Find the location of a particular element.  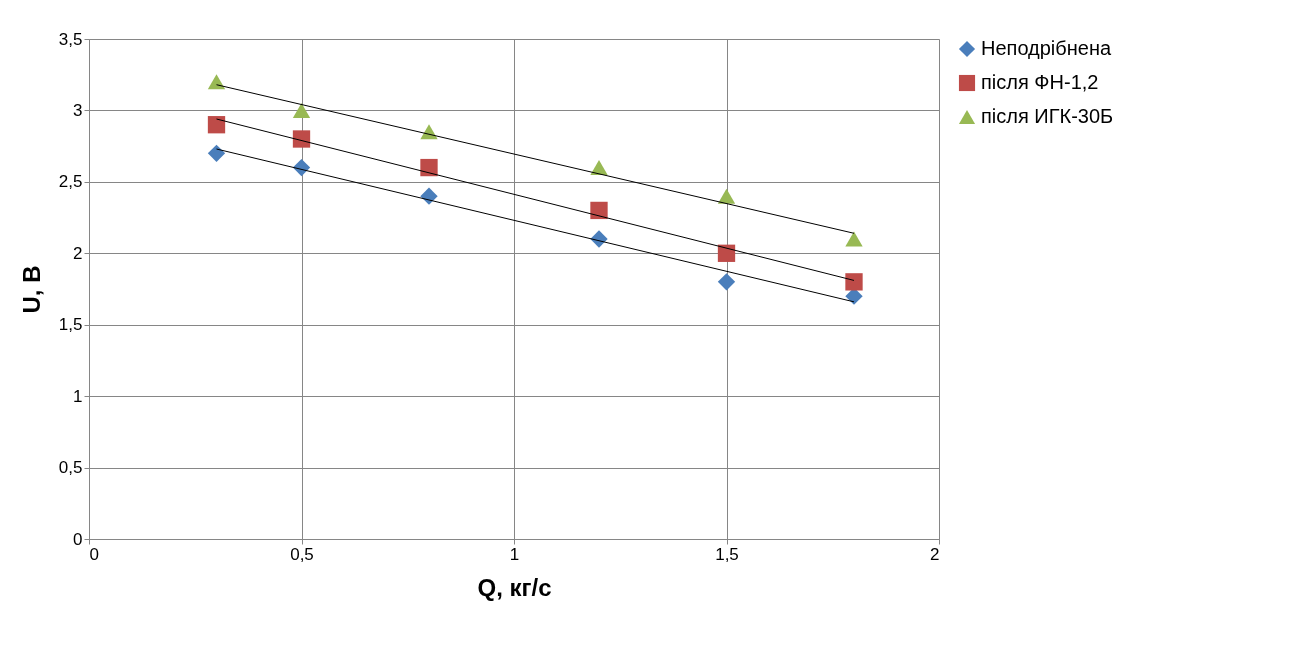

y-tick-label: 1 is located at coordinates (78, 396).